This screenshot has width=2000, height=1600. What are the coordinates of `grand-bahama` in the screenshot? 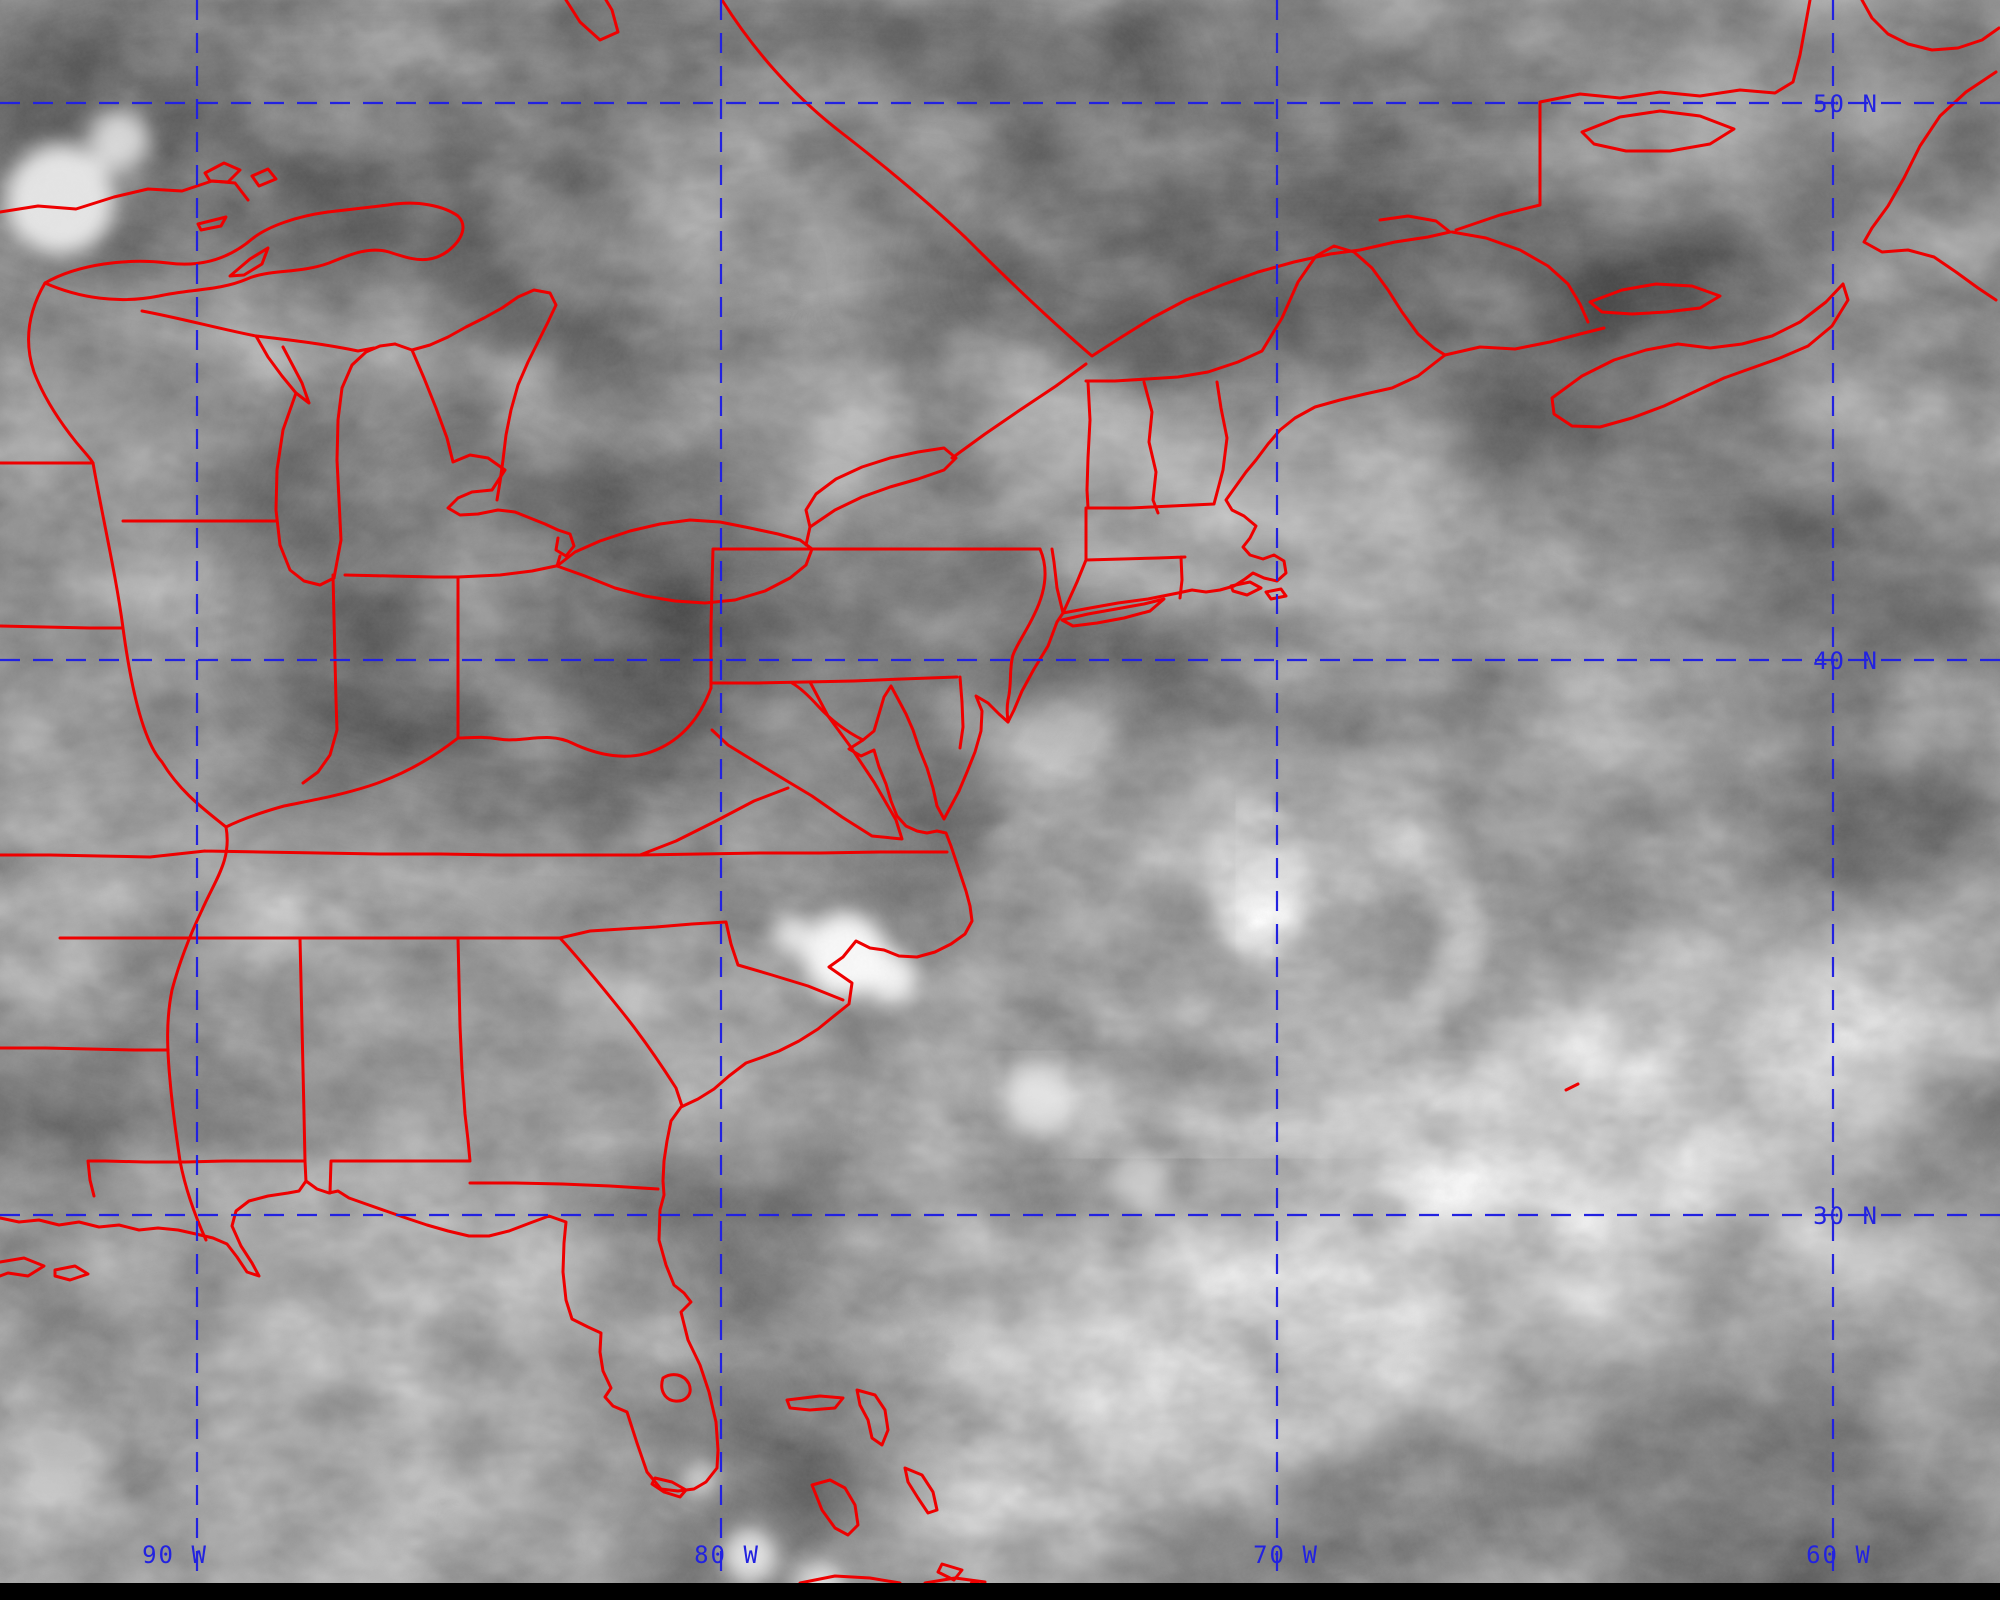 It's located at (815, 1403).